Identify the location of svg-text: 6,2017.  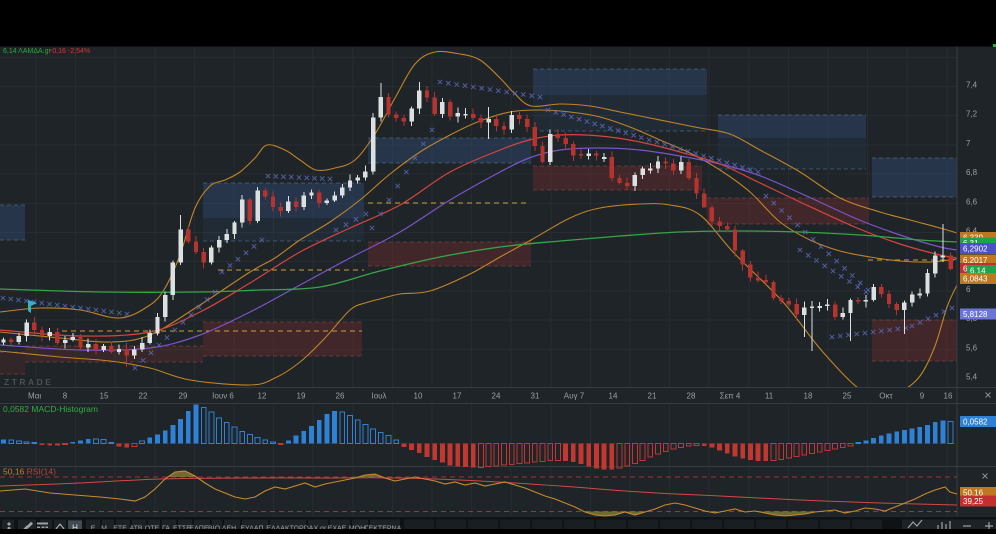
(975, 260).